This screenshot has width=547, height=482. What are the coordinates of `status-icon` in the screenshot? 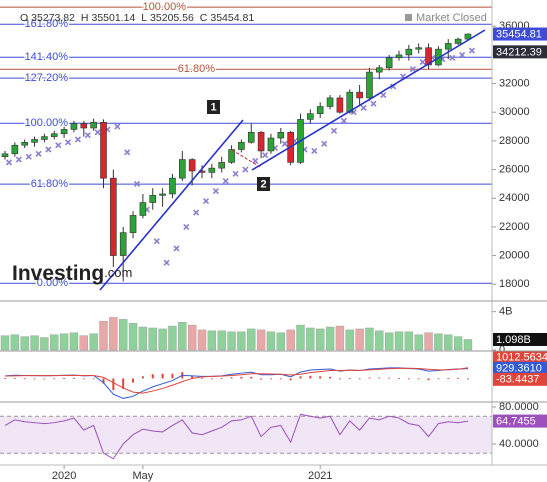 It's located at (408, 17).